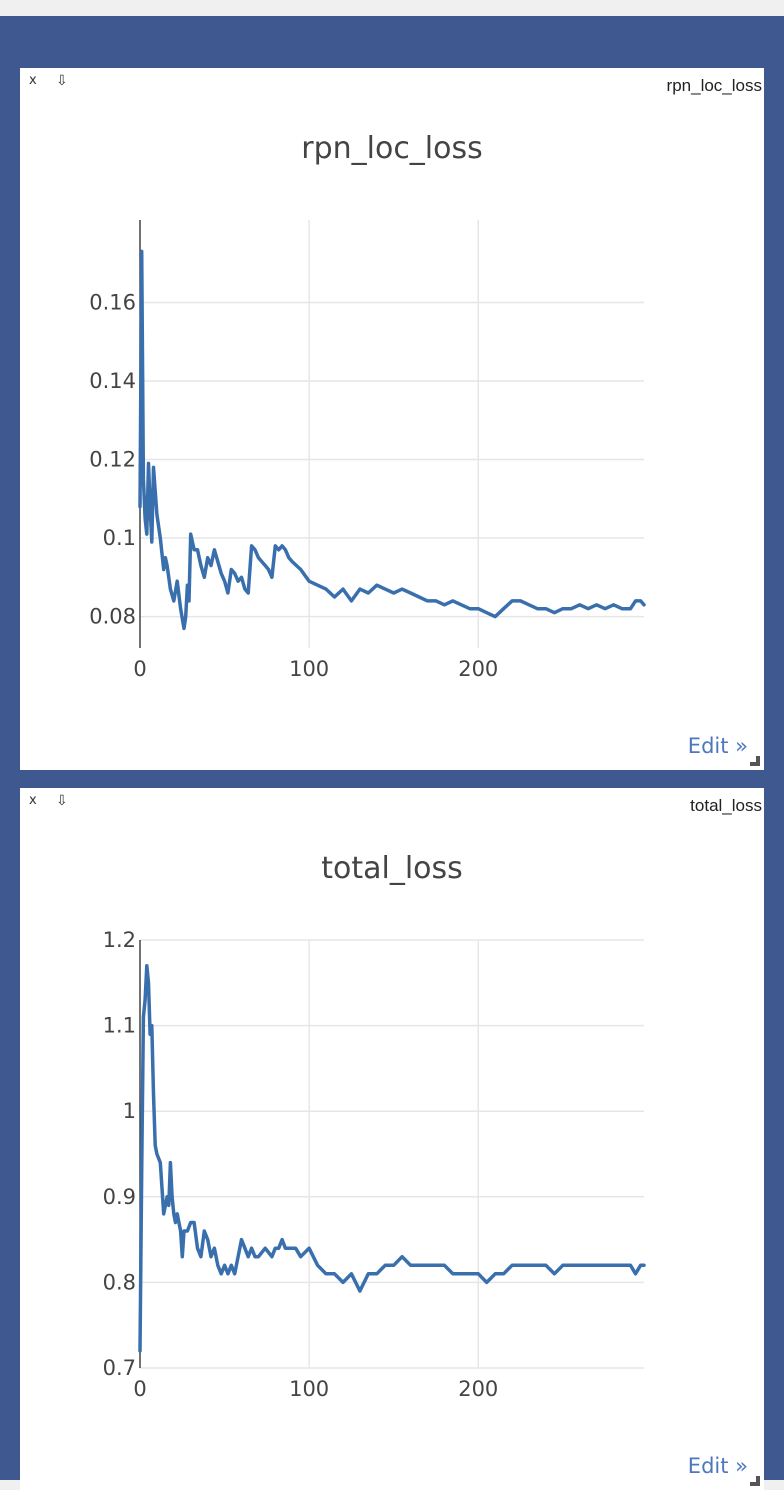 This screenshot has width=784, height=1490. What do you see at coordinates (119, 538) in the screenshot?
I see `y-tick-label: 0.1` at bounding box center [119, 538].